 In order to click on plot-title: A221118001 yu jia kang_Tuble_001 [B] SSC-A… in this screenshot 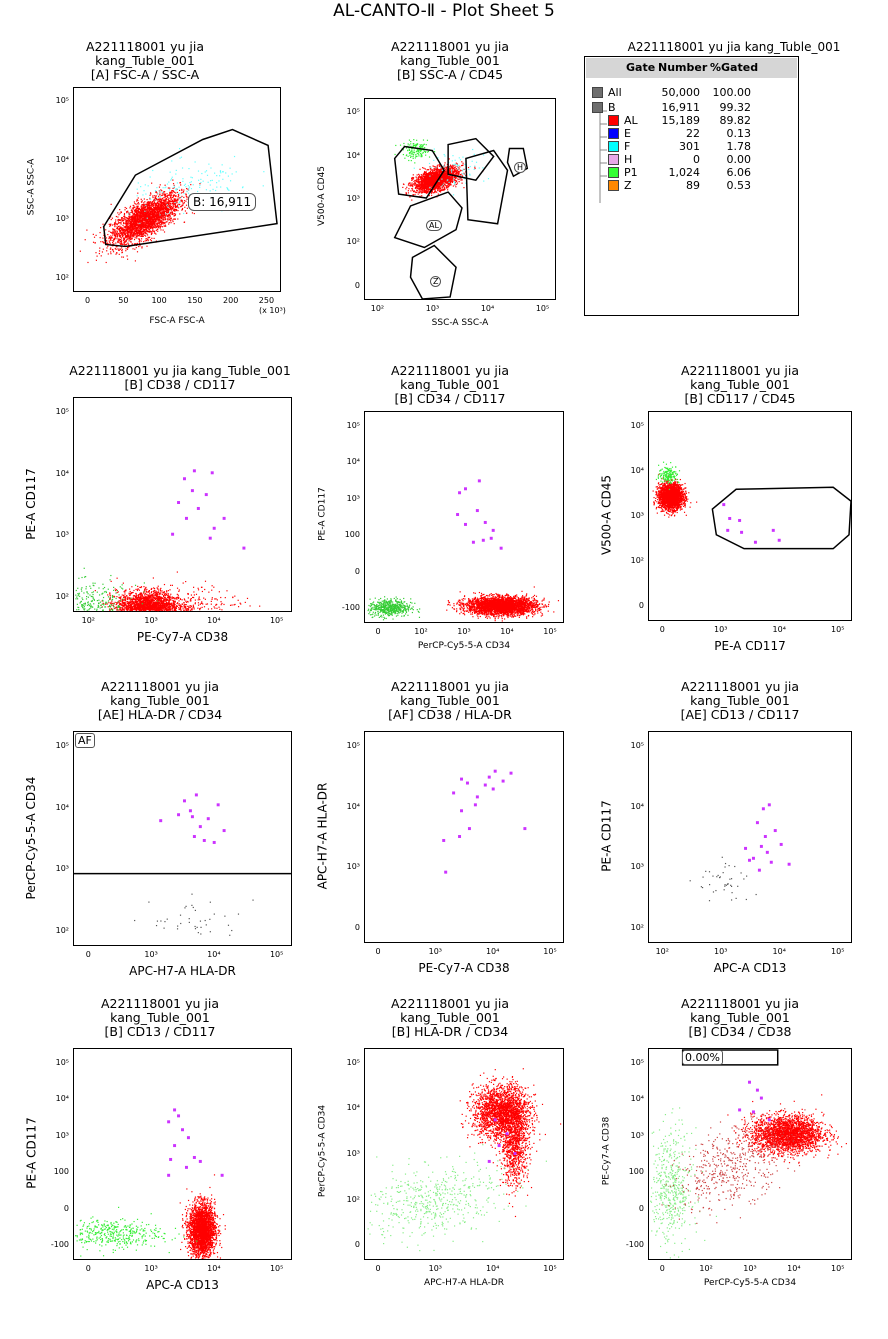, I will do `click(450, 61)`.